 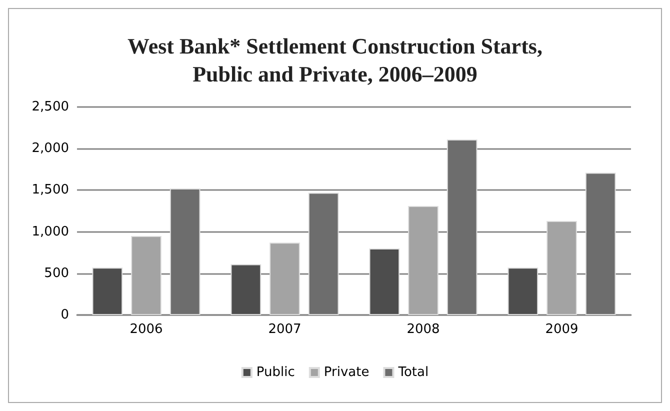 What do you see at coordinates (50, 148) in the screenshot?
I see `y-tick-label: 2,000` at bounding box center [50, 148].